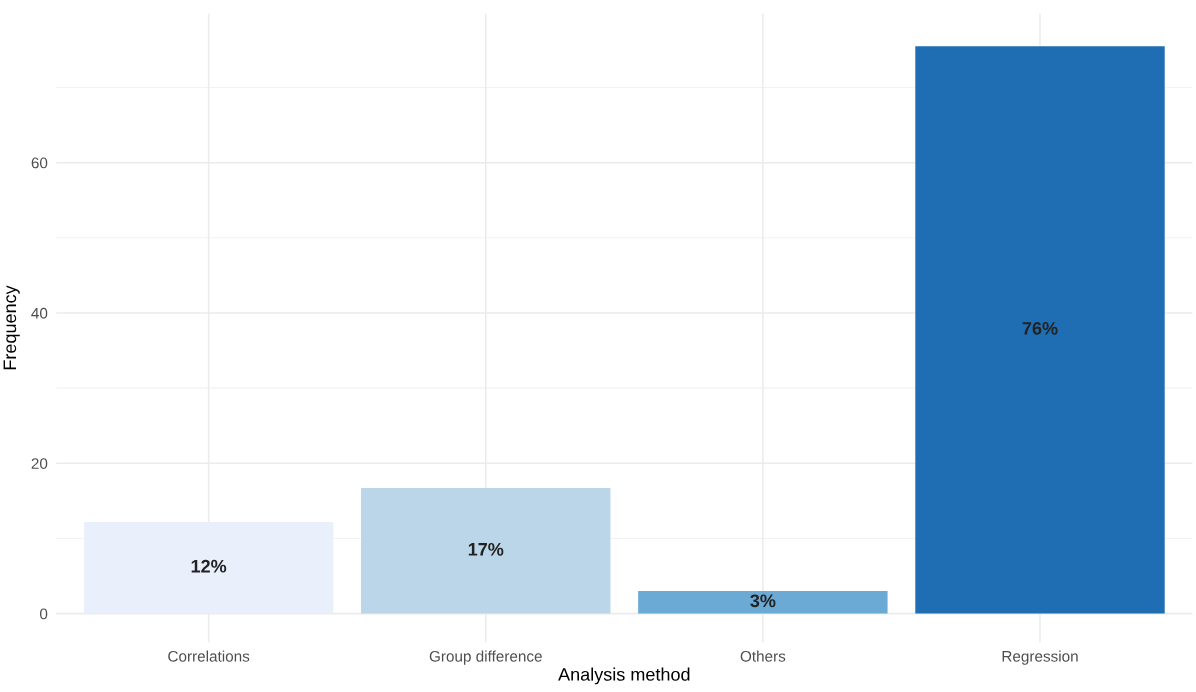 This screenshot has height=692, width=1196. Describe the element at coordinates (624, 676) in the screenshot. I see `x-axis-title: Analysis method` at that location.